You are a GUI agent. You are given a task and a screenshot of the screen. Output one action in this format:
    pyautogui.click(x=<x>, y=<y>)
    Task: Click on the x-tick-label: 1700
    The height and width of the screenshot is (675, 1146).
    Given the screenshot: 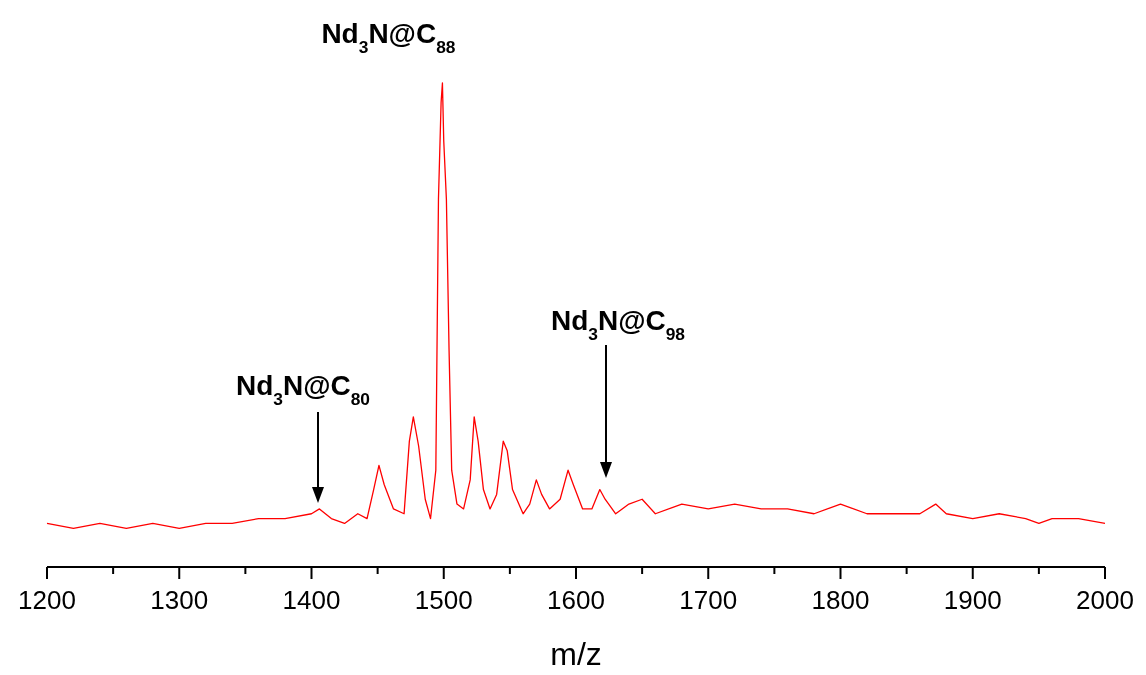 What is the action you would take?
    pyautogui.click(x=708, y=600)
    